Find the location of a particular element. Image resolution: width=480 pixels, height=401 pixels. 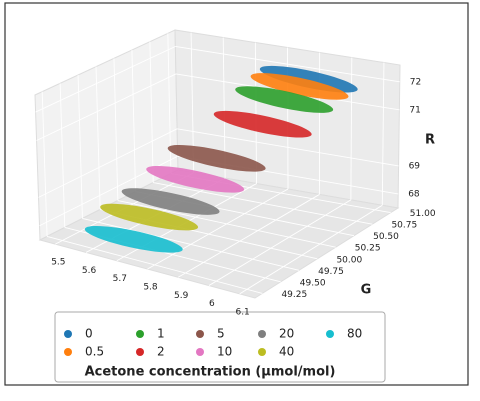

y-tick-label: 49.50 is located at coordinates (313, 283).